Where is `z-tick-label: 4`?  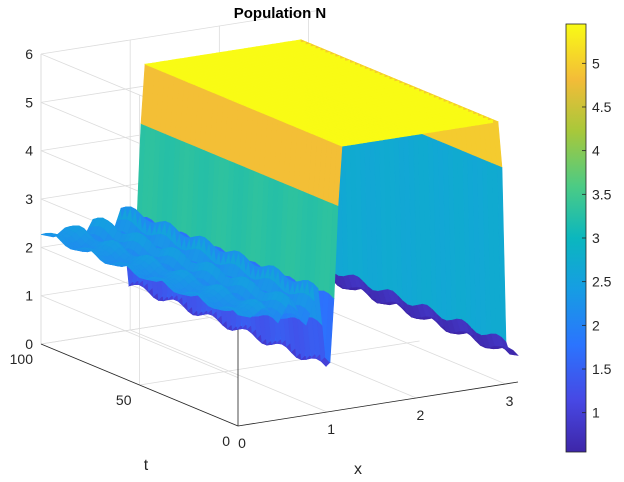 z-tick-label: 4 is located at coordinates (29, 151).